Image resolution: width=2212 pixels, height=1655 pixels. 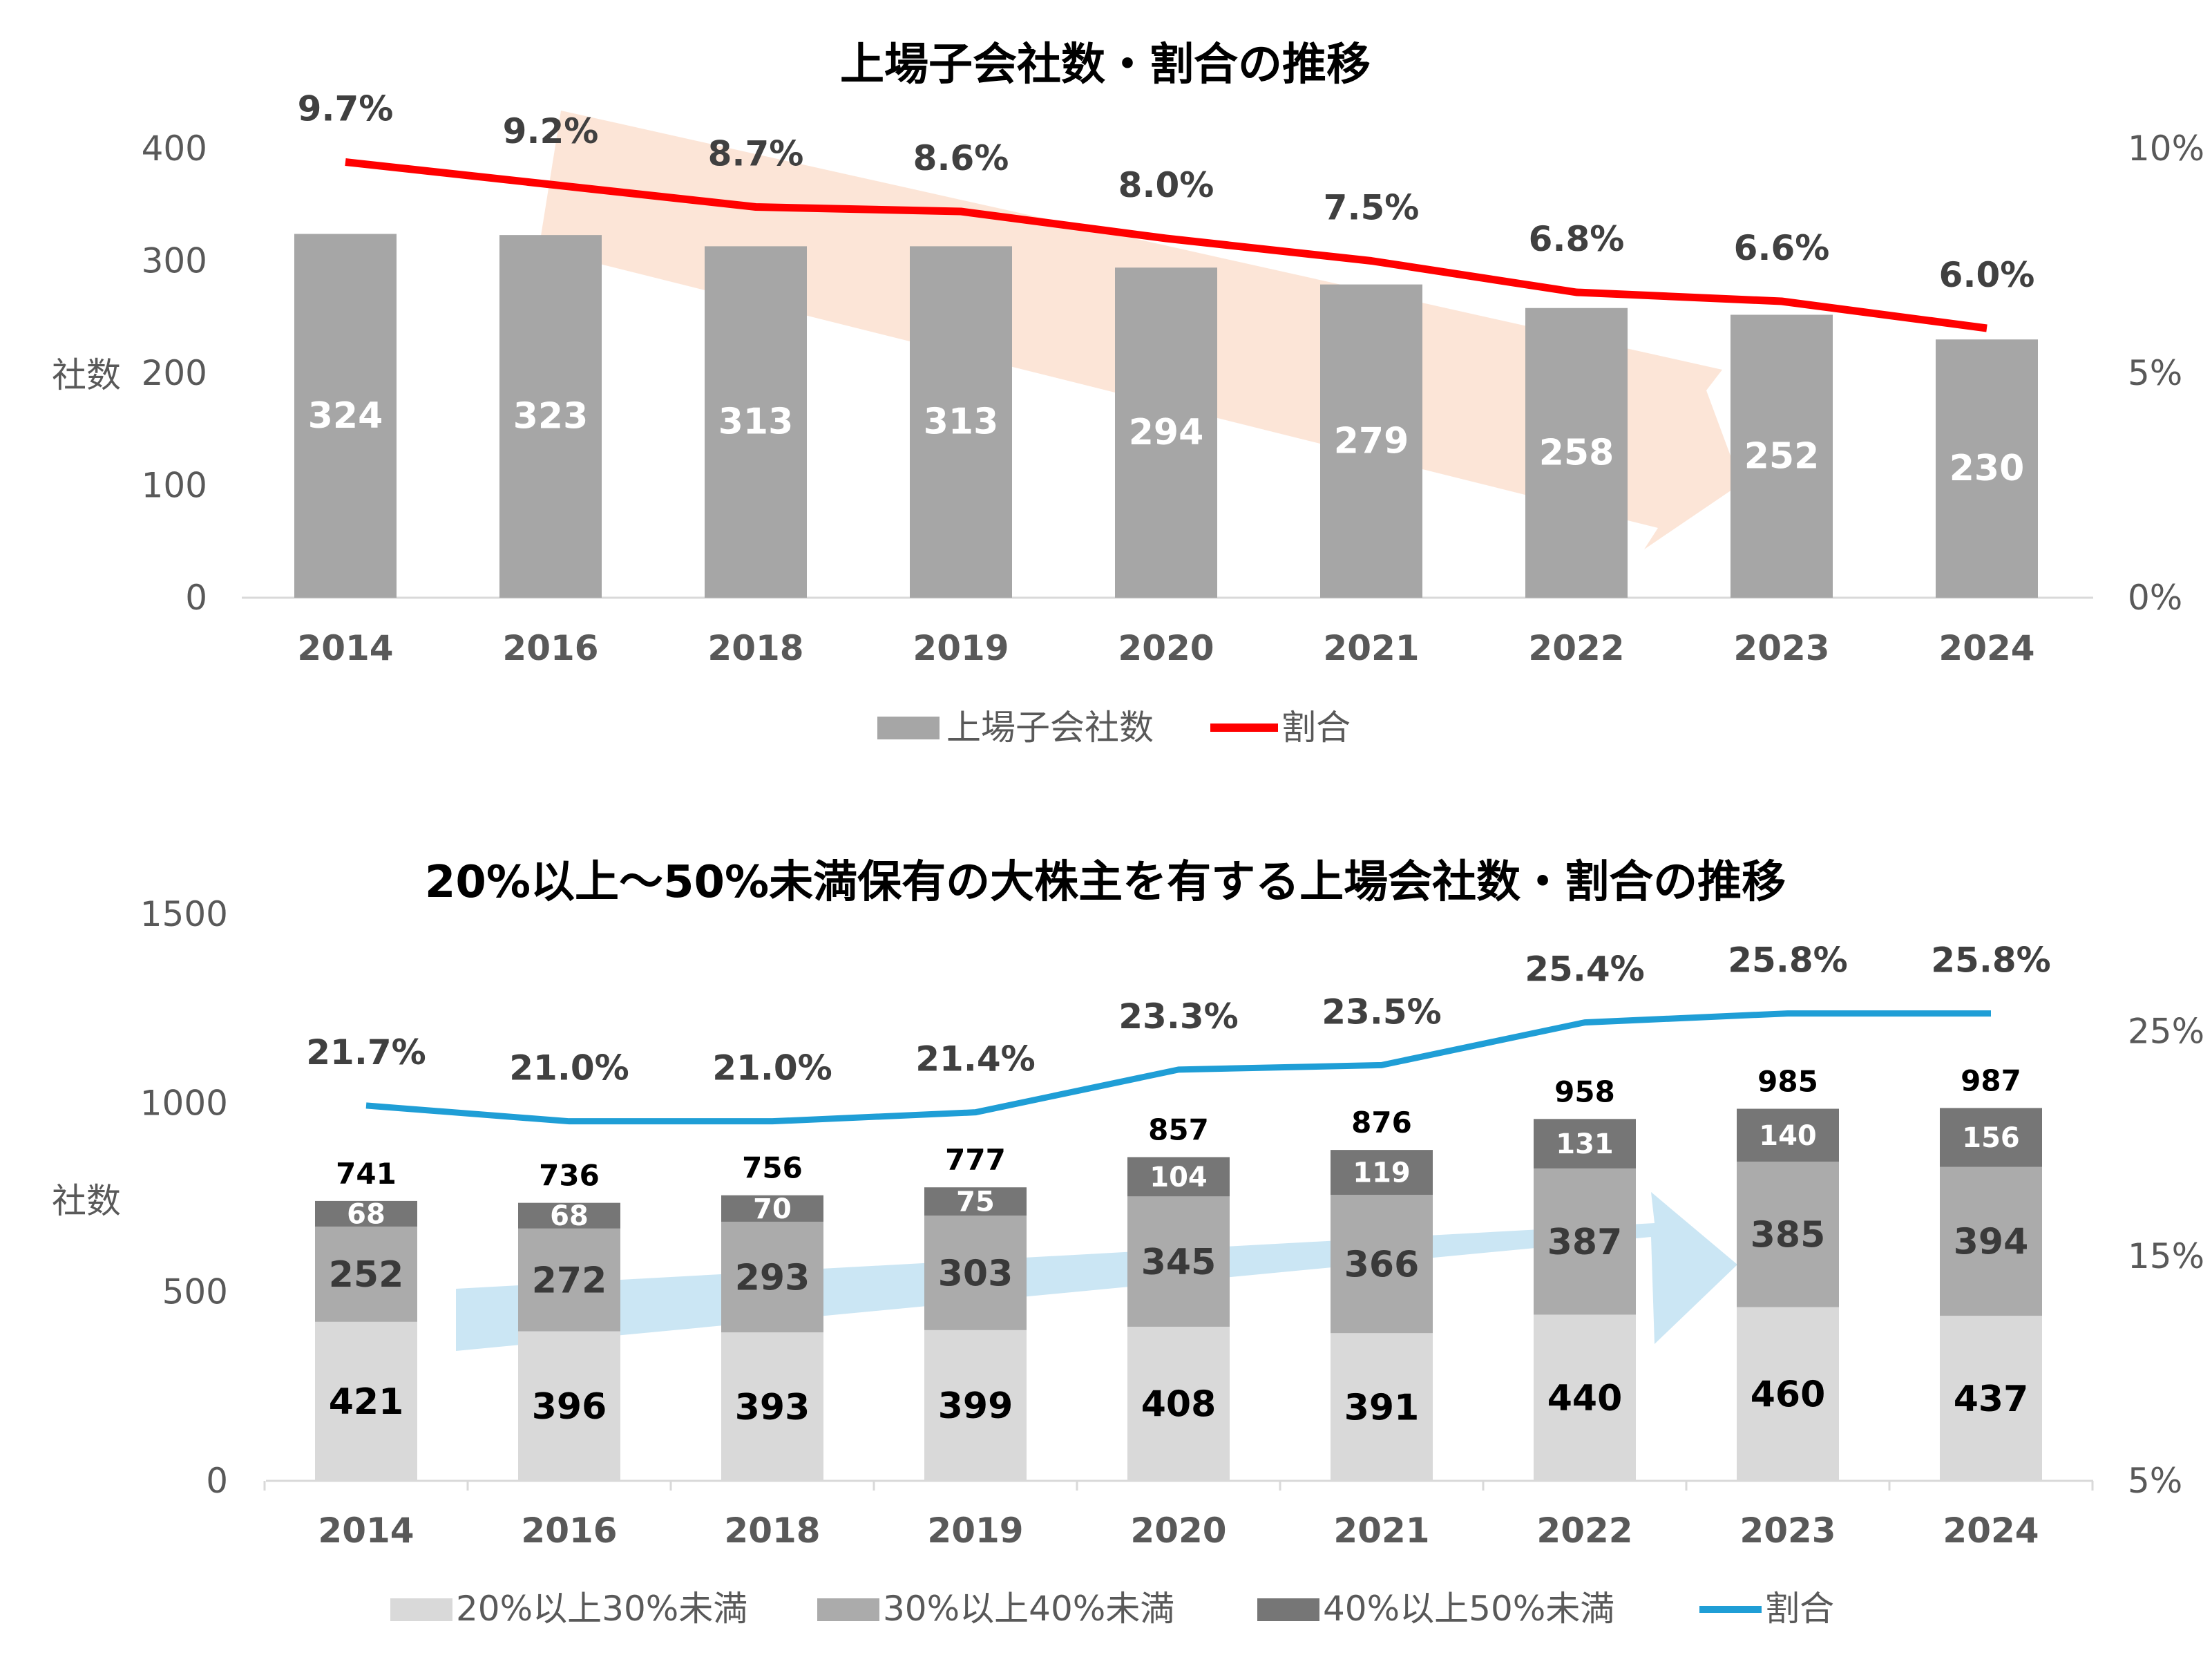 I want to click on bottom-segment-value-label: 393, so click(x=772, y=1408).